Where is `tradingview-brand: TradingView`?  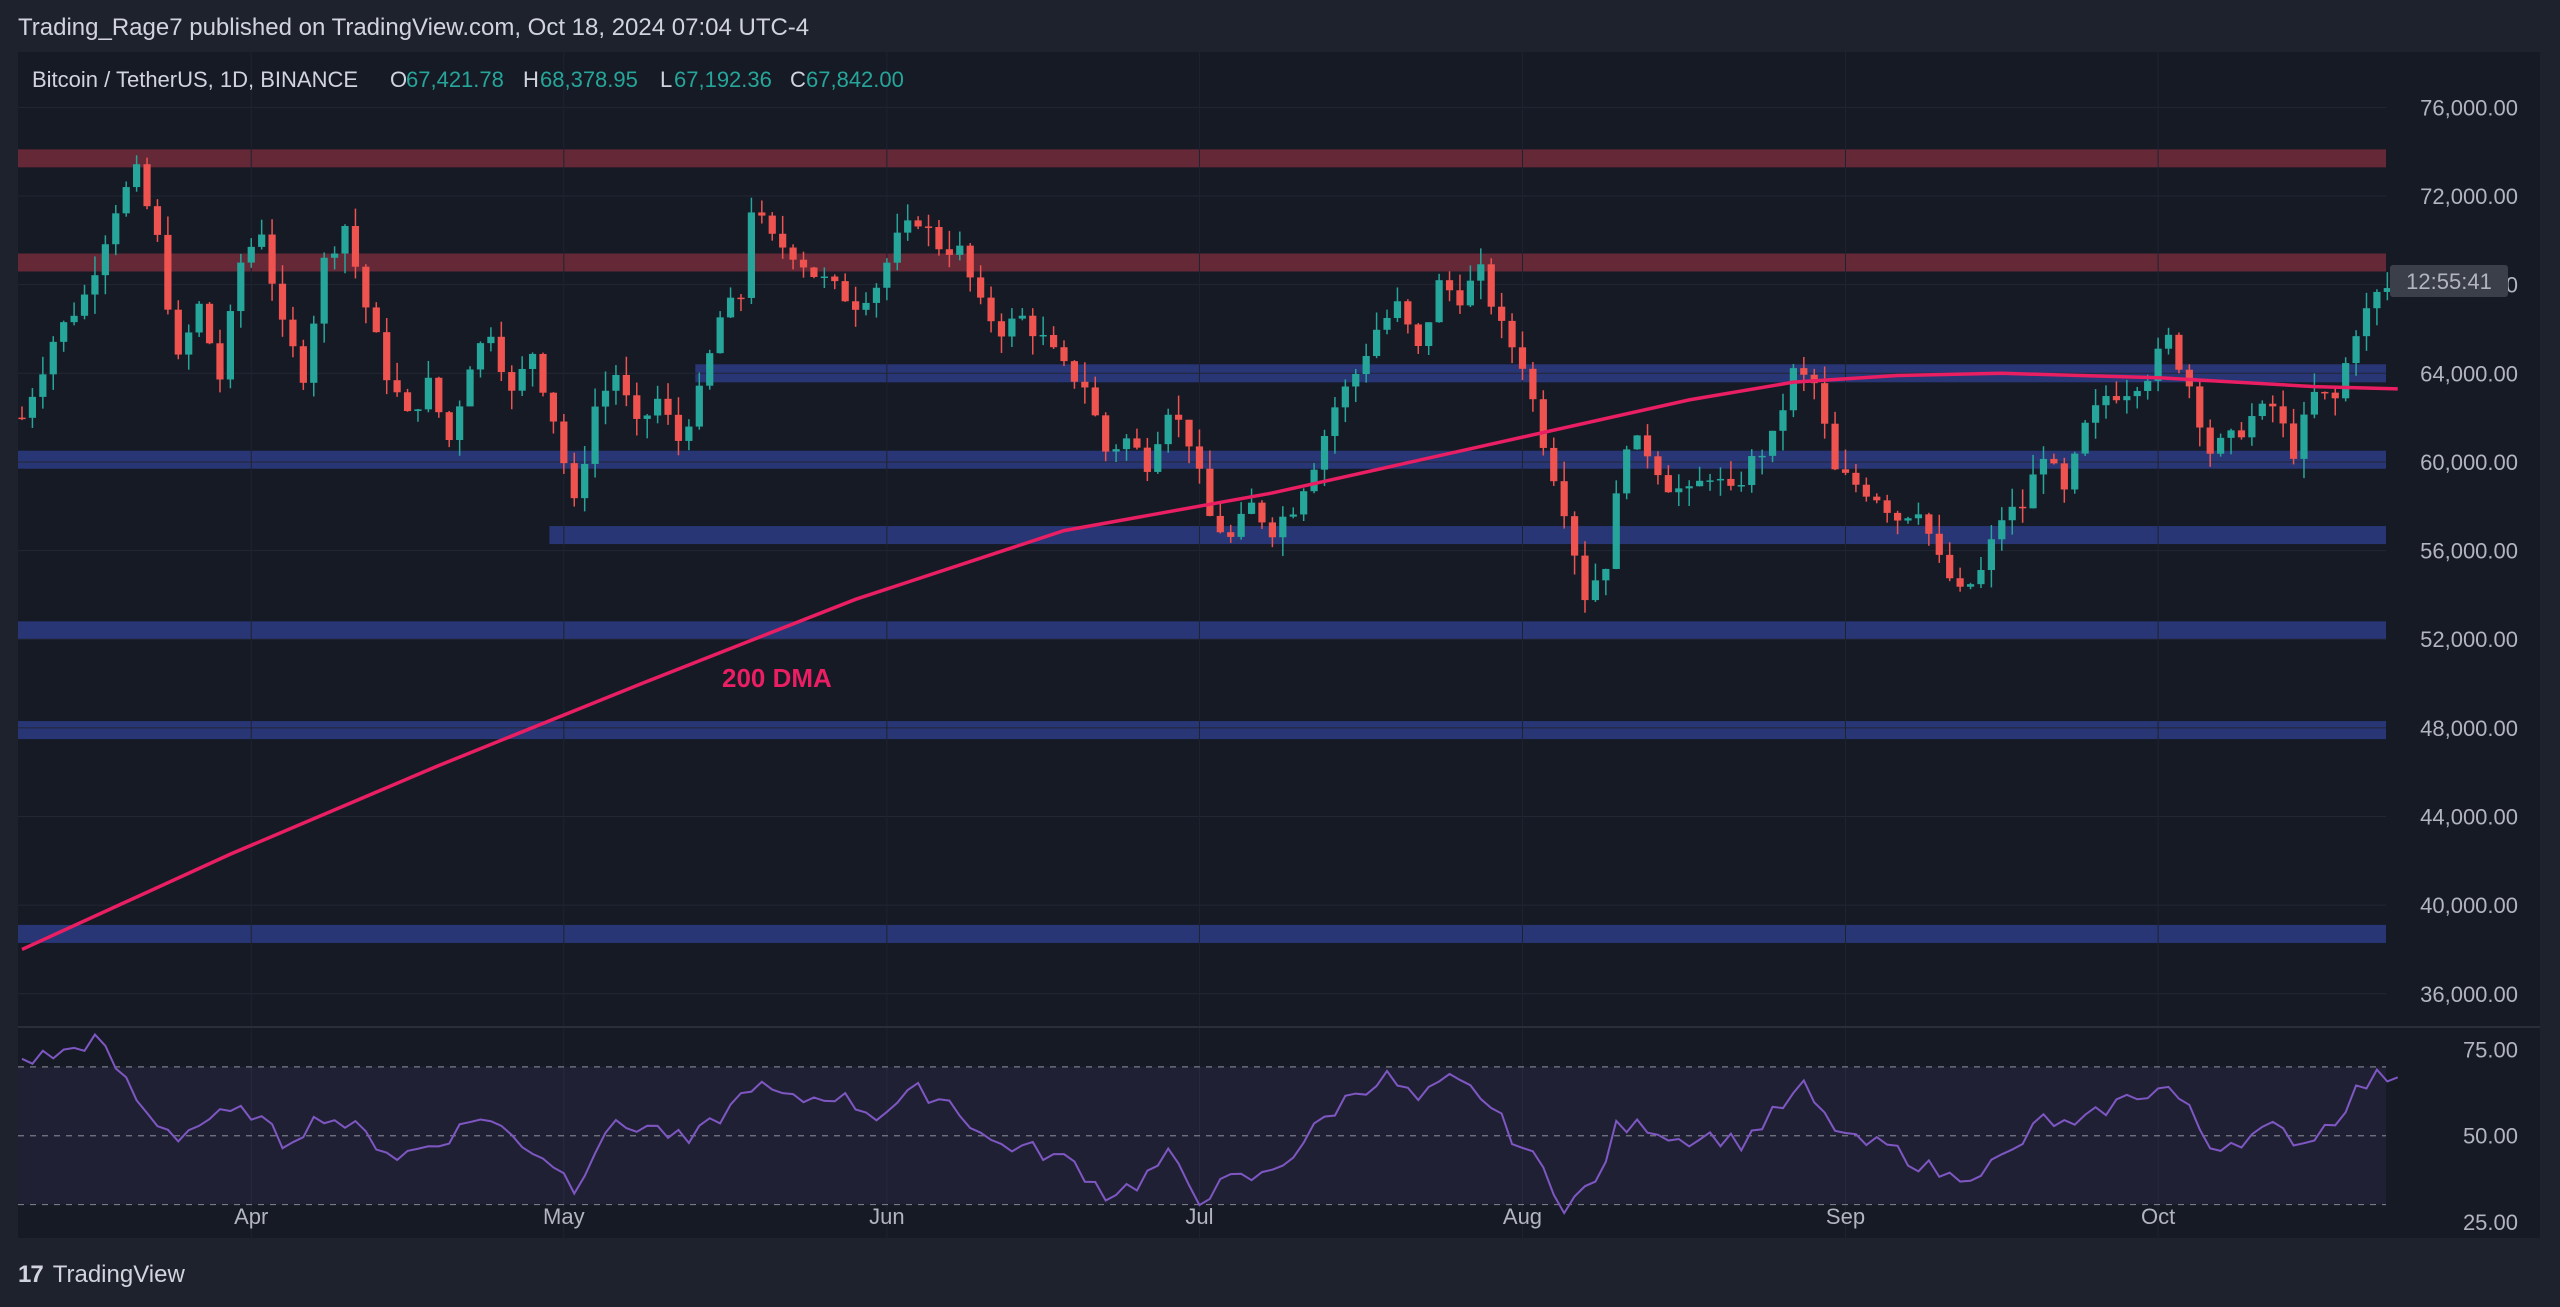
tradingview-brand: TradingView is located at coordinates (118, 1274).